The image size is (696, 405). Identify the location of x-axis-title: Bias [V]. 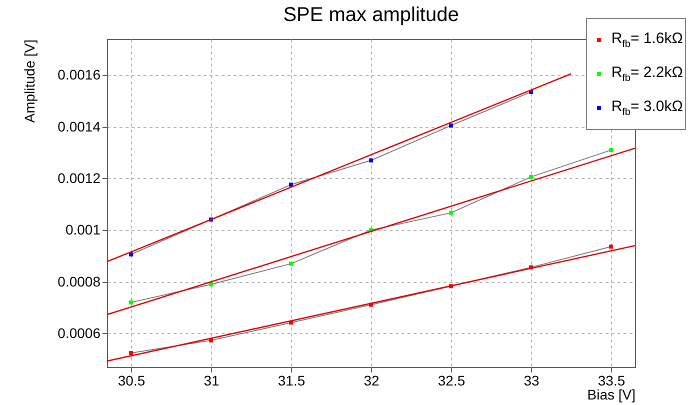
(611, 394).